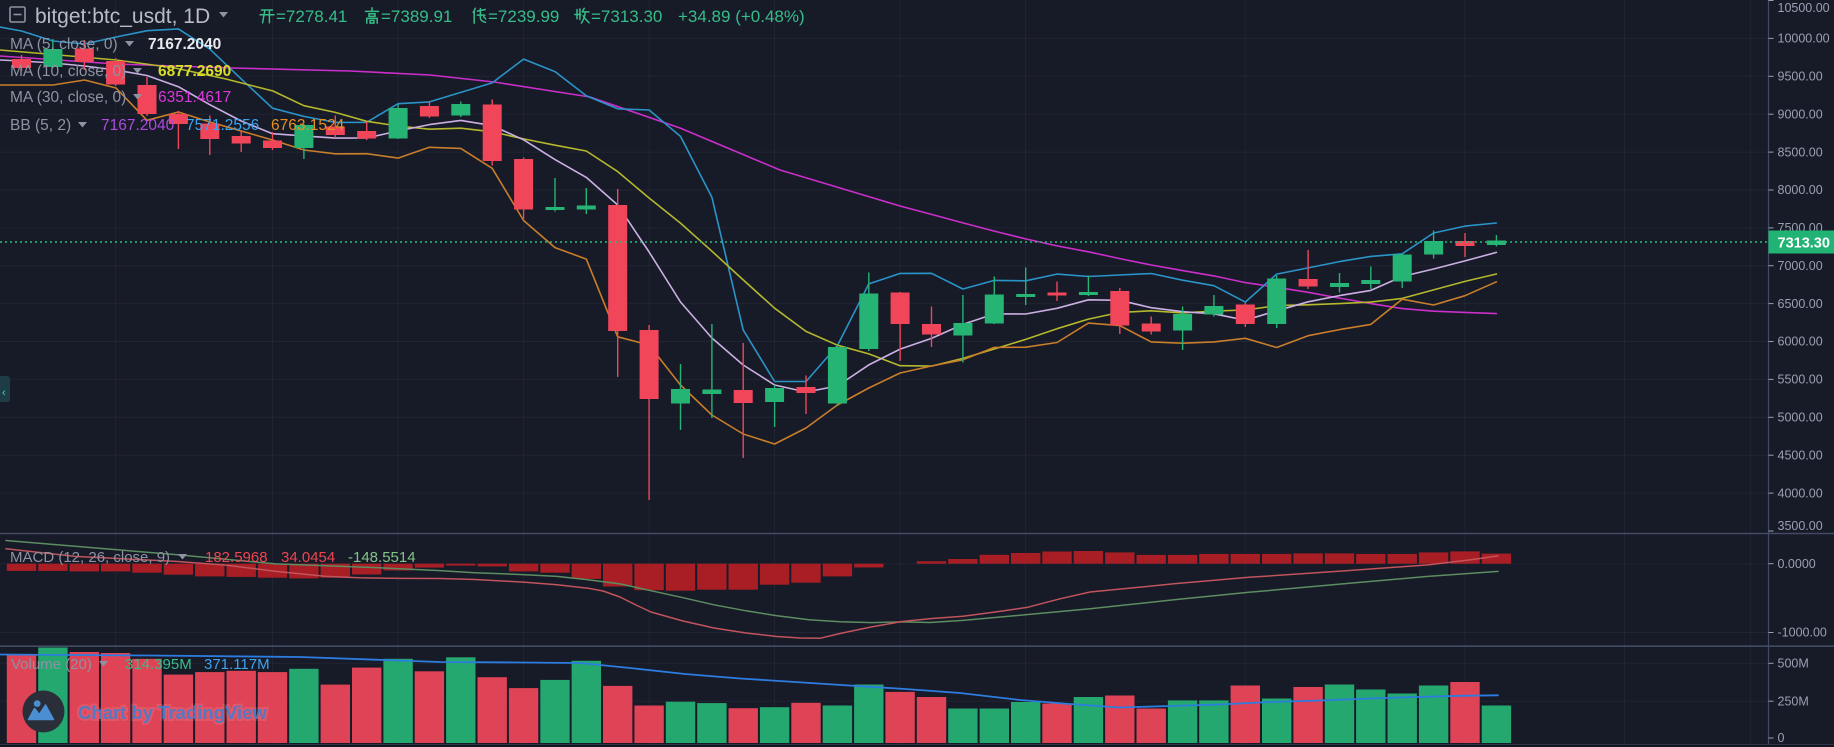 This screenshot has height=747, width=1834. Describe the element at coordinates (1793, 701) in the screenshot. I see `svg-text: 250M` at that location.